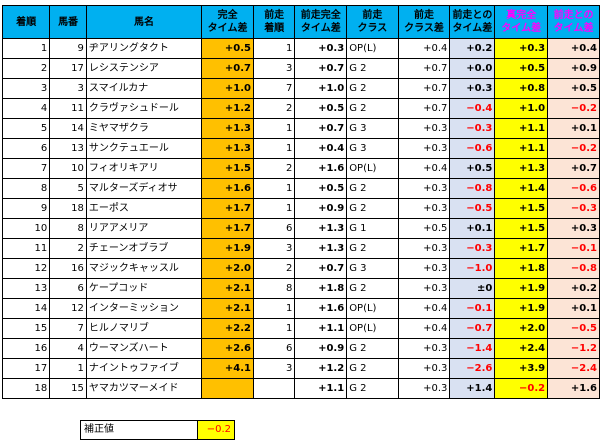 This screenshot has width=600, height=446. Describe the element at coordinates (472, 368) in the screenshot. I see `cell-prev-timediff: −2.6` at that location.